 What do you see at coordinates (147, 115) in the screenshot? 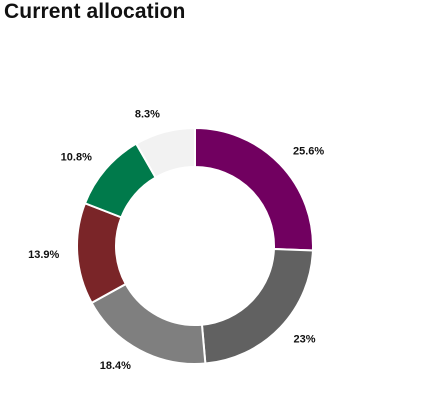
I see `slice-label-6: 8.3%` at bounding box center [147, 115].